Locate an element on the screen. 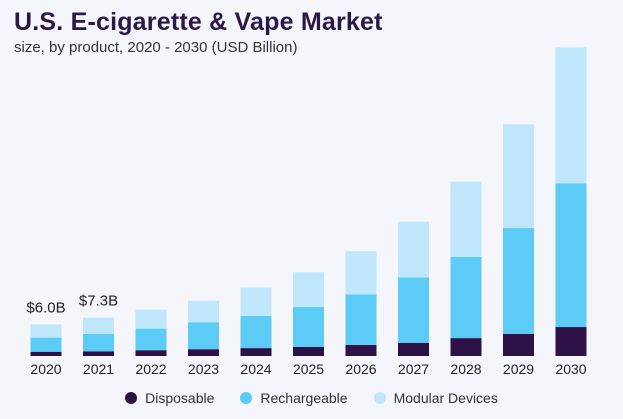 The height and width of the screenshot is (419, 623). bar-rechargeable-2028 is located at coordinates (466, 298).